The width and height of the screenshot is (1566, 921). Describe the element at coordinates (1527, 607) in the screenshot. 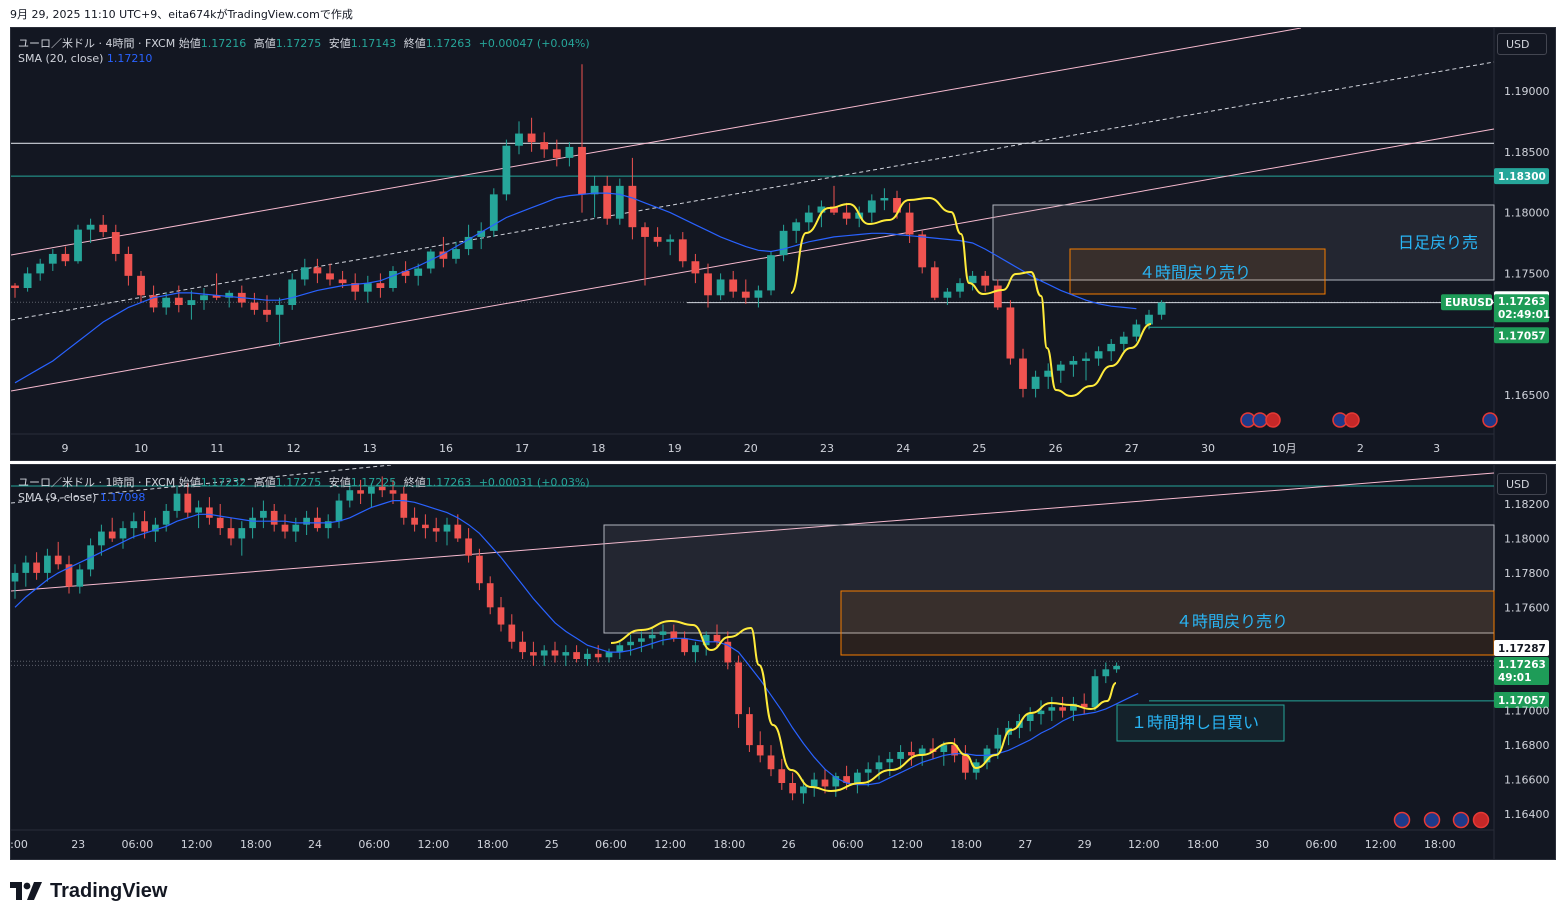

I see `y-tick-label: 1.17600` at that location.